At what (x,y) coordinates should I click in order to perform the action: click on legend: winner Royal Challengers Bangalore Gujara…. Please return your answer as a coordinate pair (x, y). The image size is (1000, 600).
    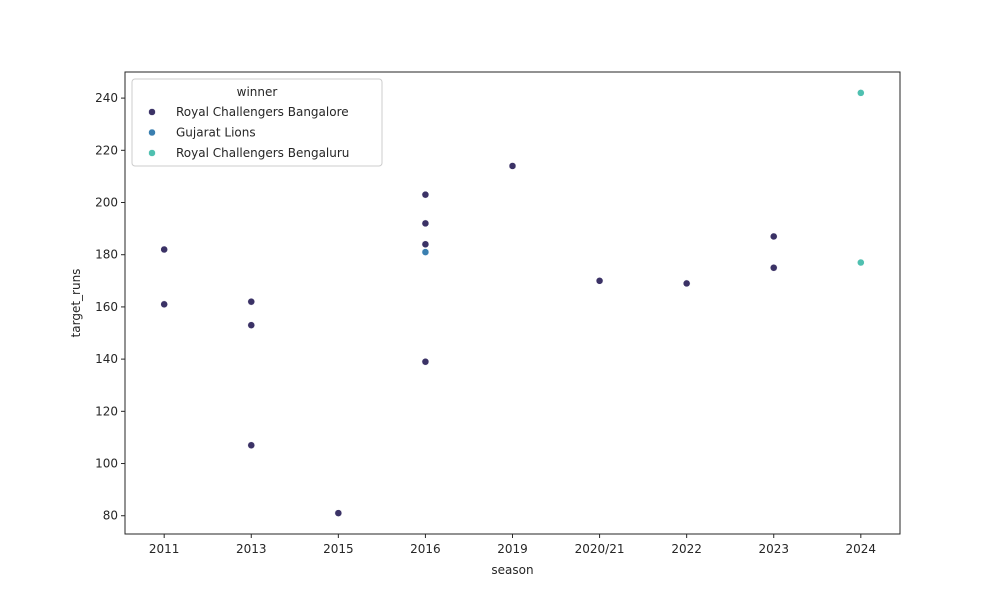
    Looking at the image, I should click on (257, 122).